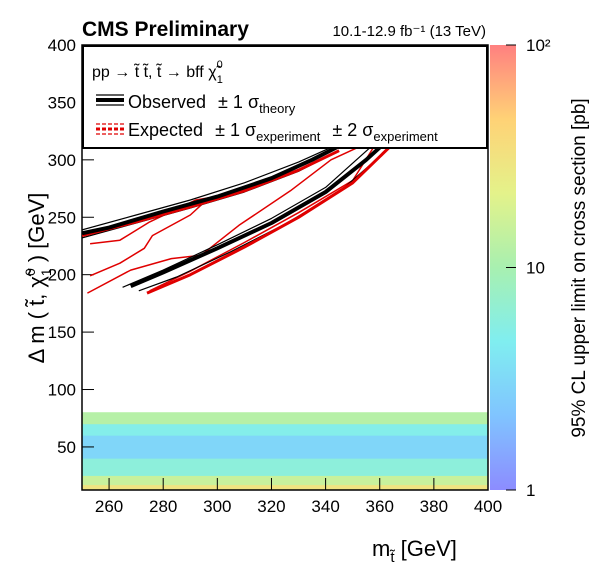 The height and width of the screenshot is (572, 596). Describe the element at coordinates (277, 108) in the screenshot. I see `legend-band-sub: theory` at that location.